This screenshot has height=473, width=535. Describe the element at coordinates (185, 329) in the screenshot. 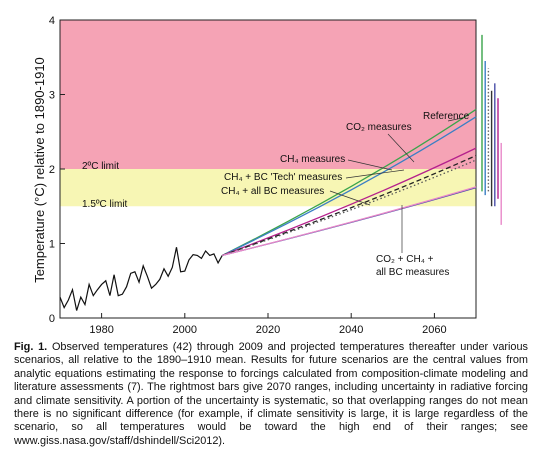

I see `x-tick-label: 2000` at that location.